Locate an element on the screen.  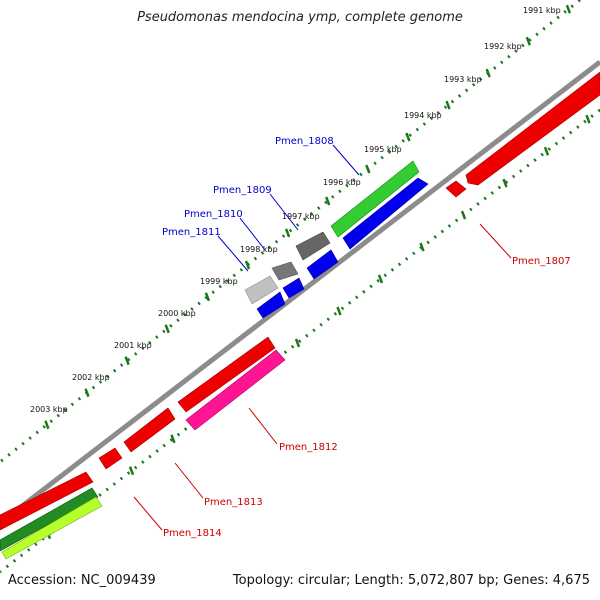
tick-label: 2000 kbp is located at coordinates (177, 313).